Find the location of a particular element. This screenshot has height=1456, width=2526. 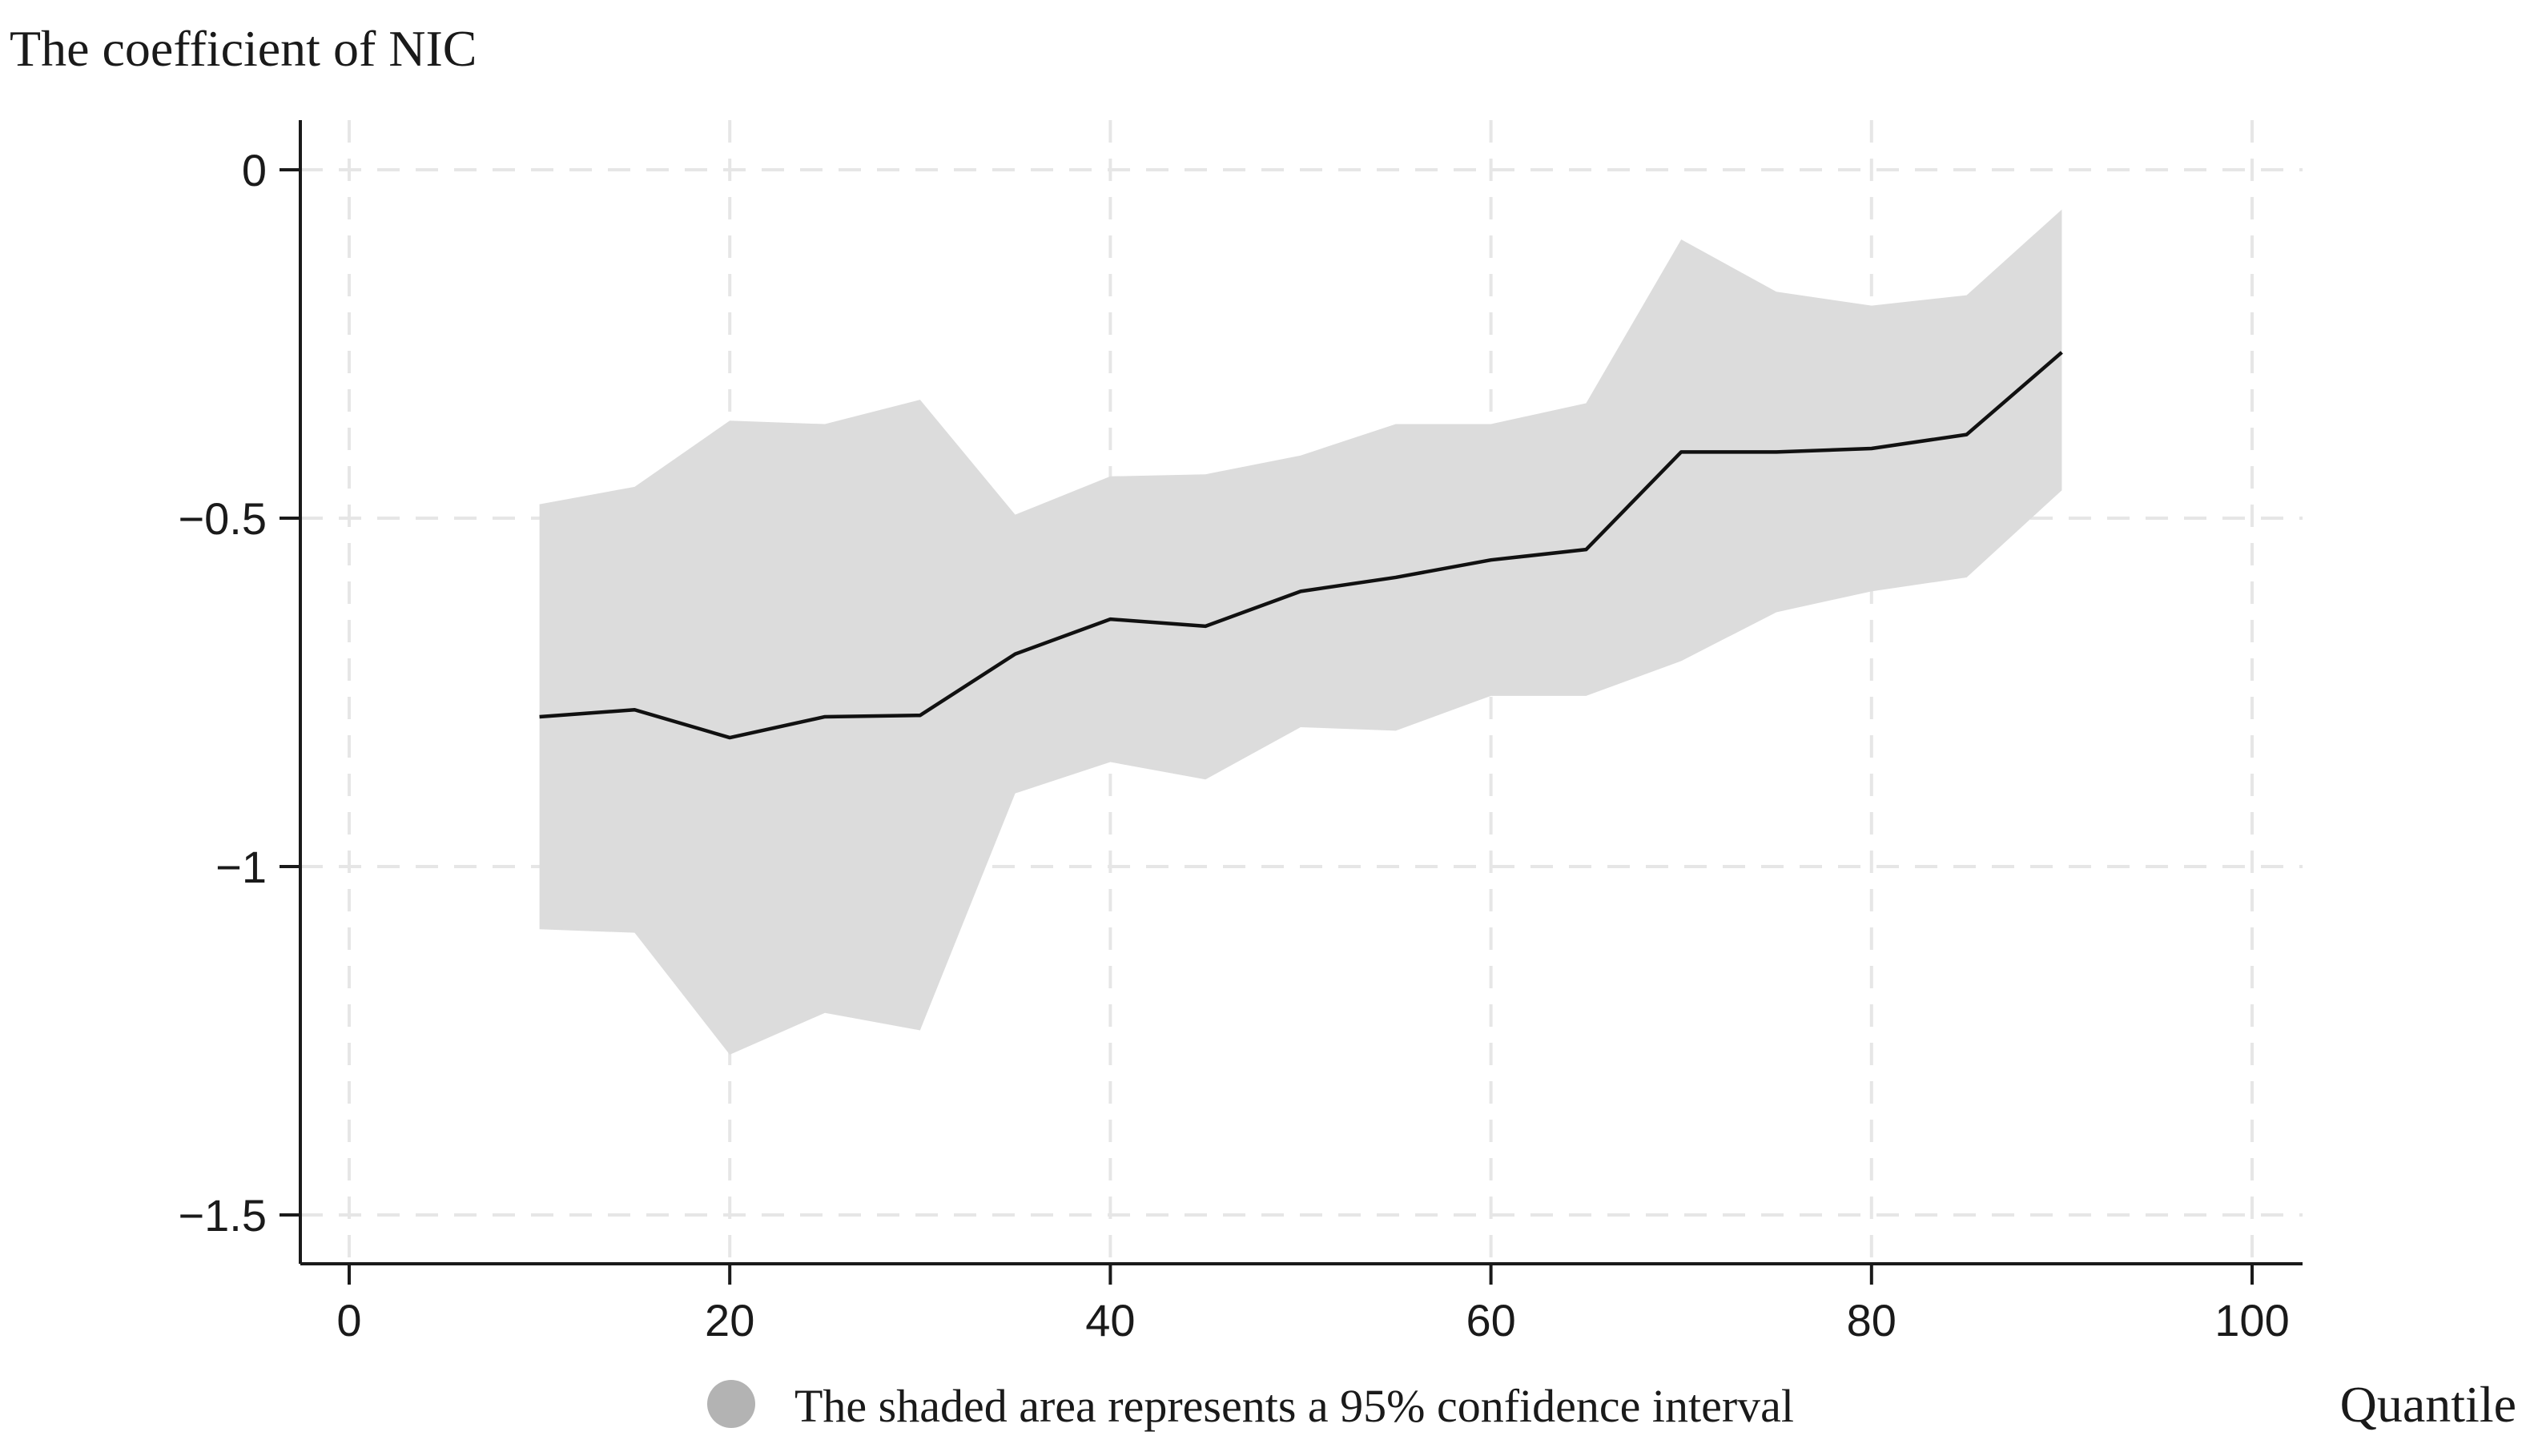

x-tick-label-5: 100 is located at coordinates (2251, 1320).